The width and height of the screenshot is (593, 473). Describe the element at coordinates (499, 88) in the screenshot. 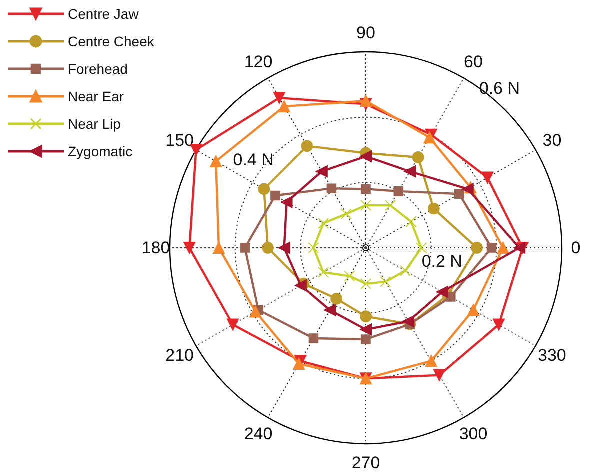

I see `y-tick-label: 0.6 N` at that location.